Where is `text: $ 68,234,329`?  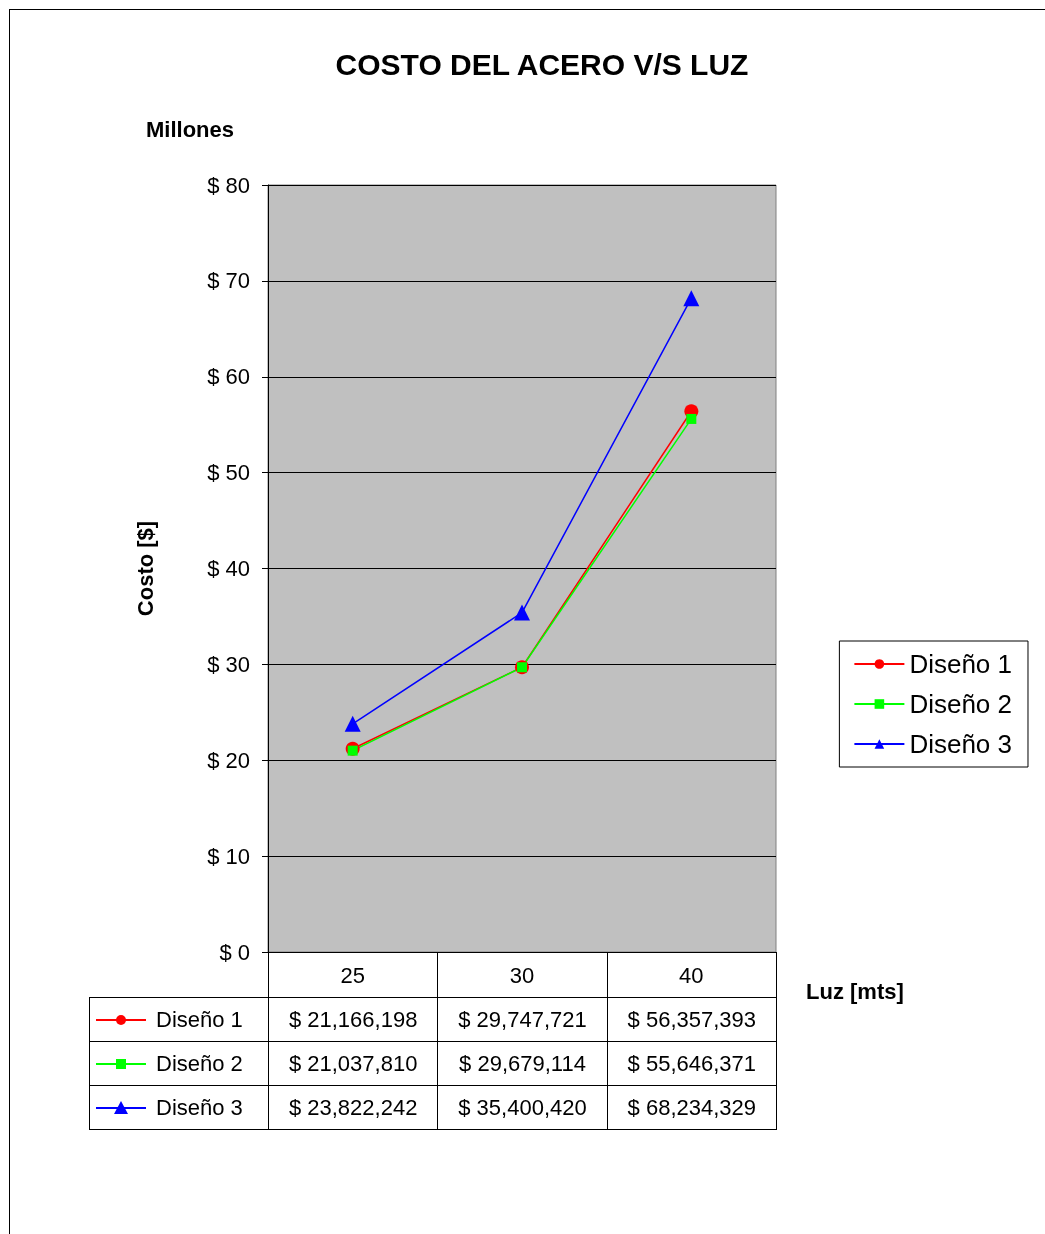
text: $ 68,234,329 is located at coordinates (691, 1107).